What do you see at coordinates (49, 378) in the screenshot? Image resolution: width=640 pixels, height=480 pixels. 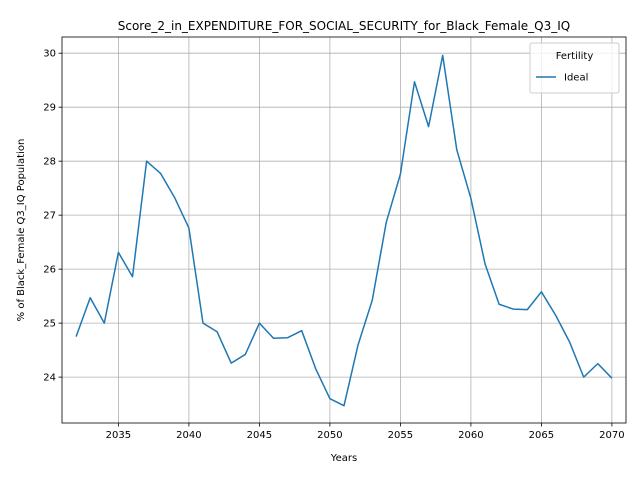 I see `y-tick-label: 24` at bounding box center [49, 378].